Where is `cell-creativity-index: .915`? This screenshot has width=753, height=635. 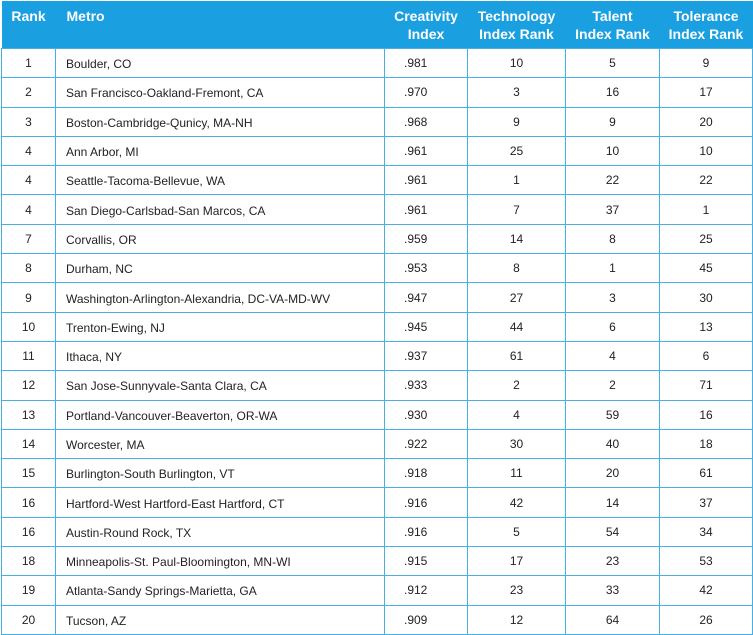
cell-creativity-index: .915 is located at coordinates (426, 561).